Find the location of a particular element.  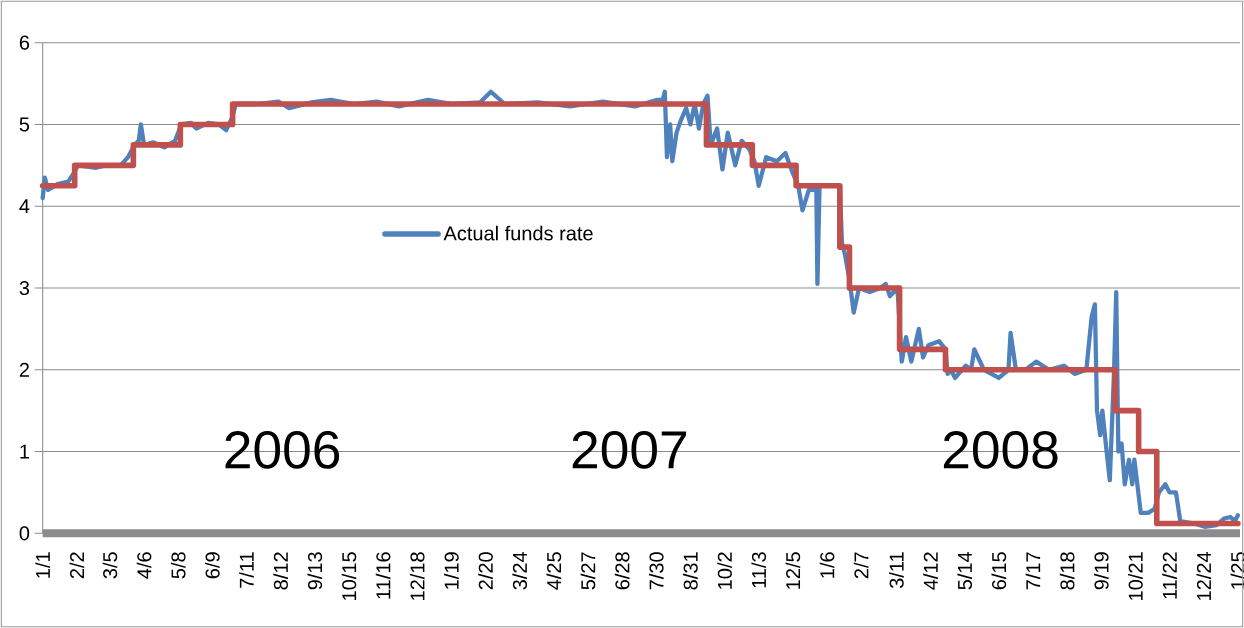

y-tick-label: 6 is located at coordinates (24, 42).